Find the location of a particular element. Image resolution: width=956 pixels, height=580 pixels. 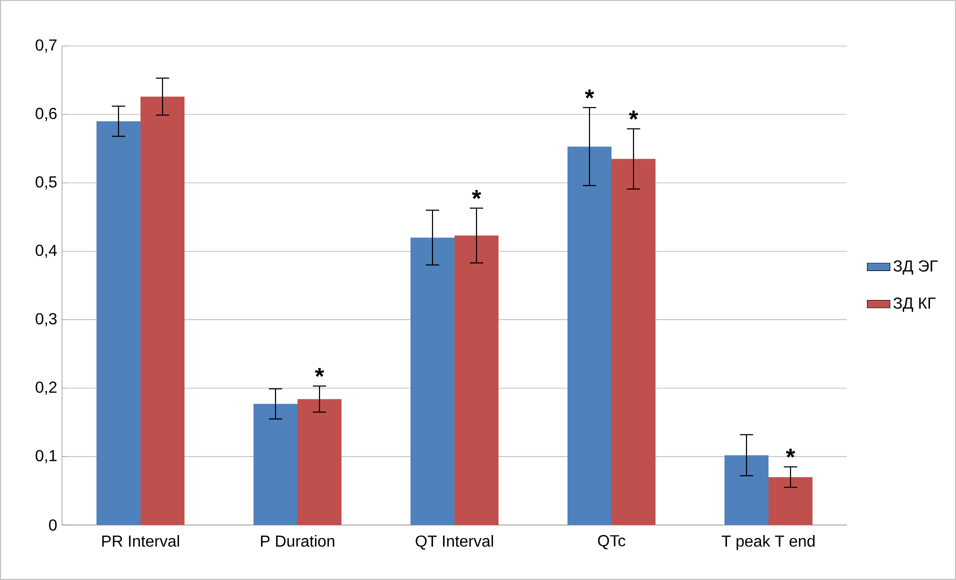

x-tick-label: QT Interval is located at coordinates (454, 542).